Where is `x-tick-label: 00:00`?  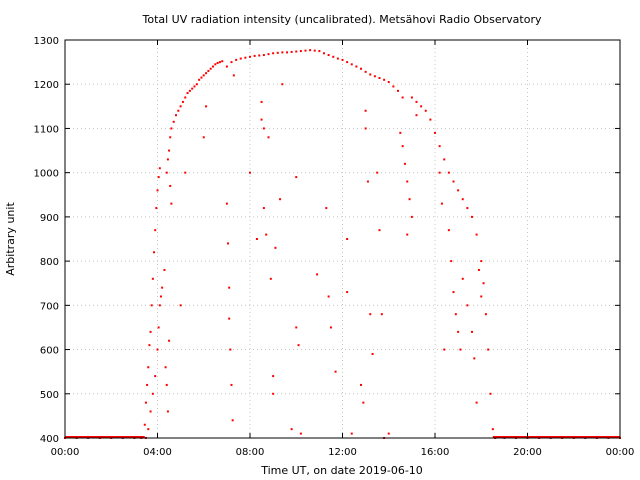 x-tick-label: 00:00 is located at coordinates (620, 452).